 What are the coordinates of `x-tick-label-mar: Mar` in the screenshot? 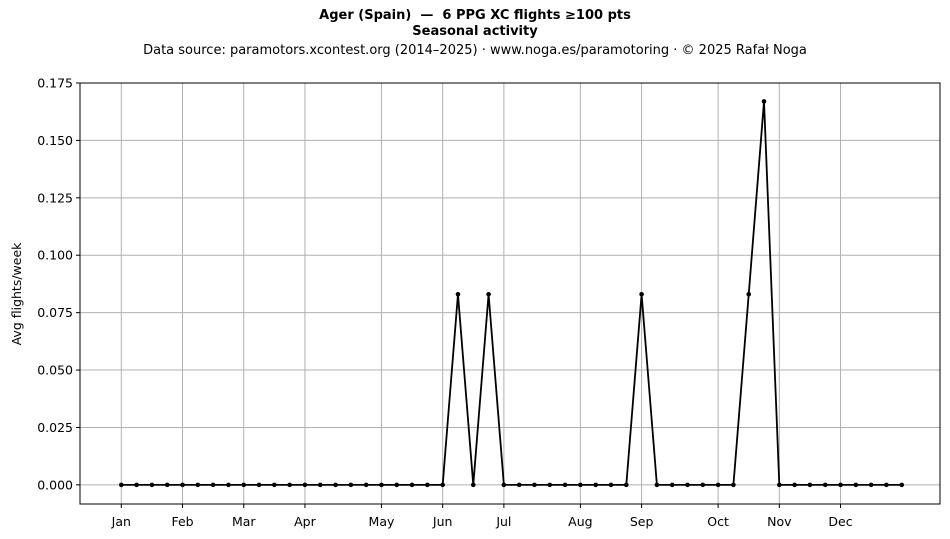 It's located at (244, 521).